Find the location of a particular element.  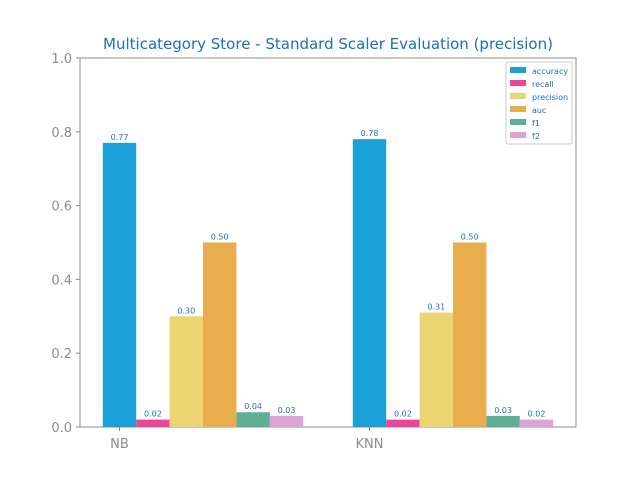

legend-label-auc: auc is located at coordinates (539, 110).